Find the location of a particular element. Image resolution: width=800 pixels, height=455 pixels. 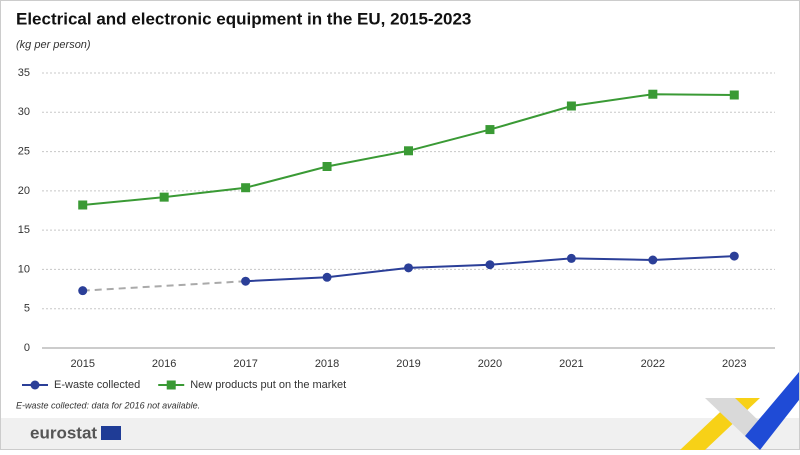

x-tick-label: 2015 is located at coordinates (82, 364).